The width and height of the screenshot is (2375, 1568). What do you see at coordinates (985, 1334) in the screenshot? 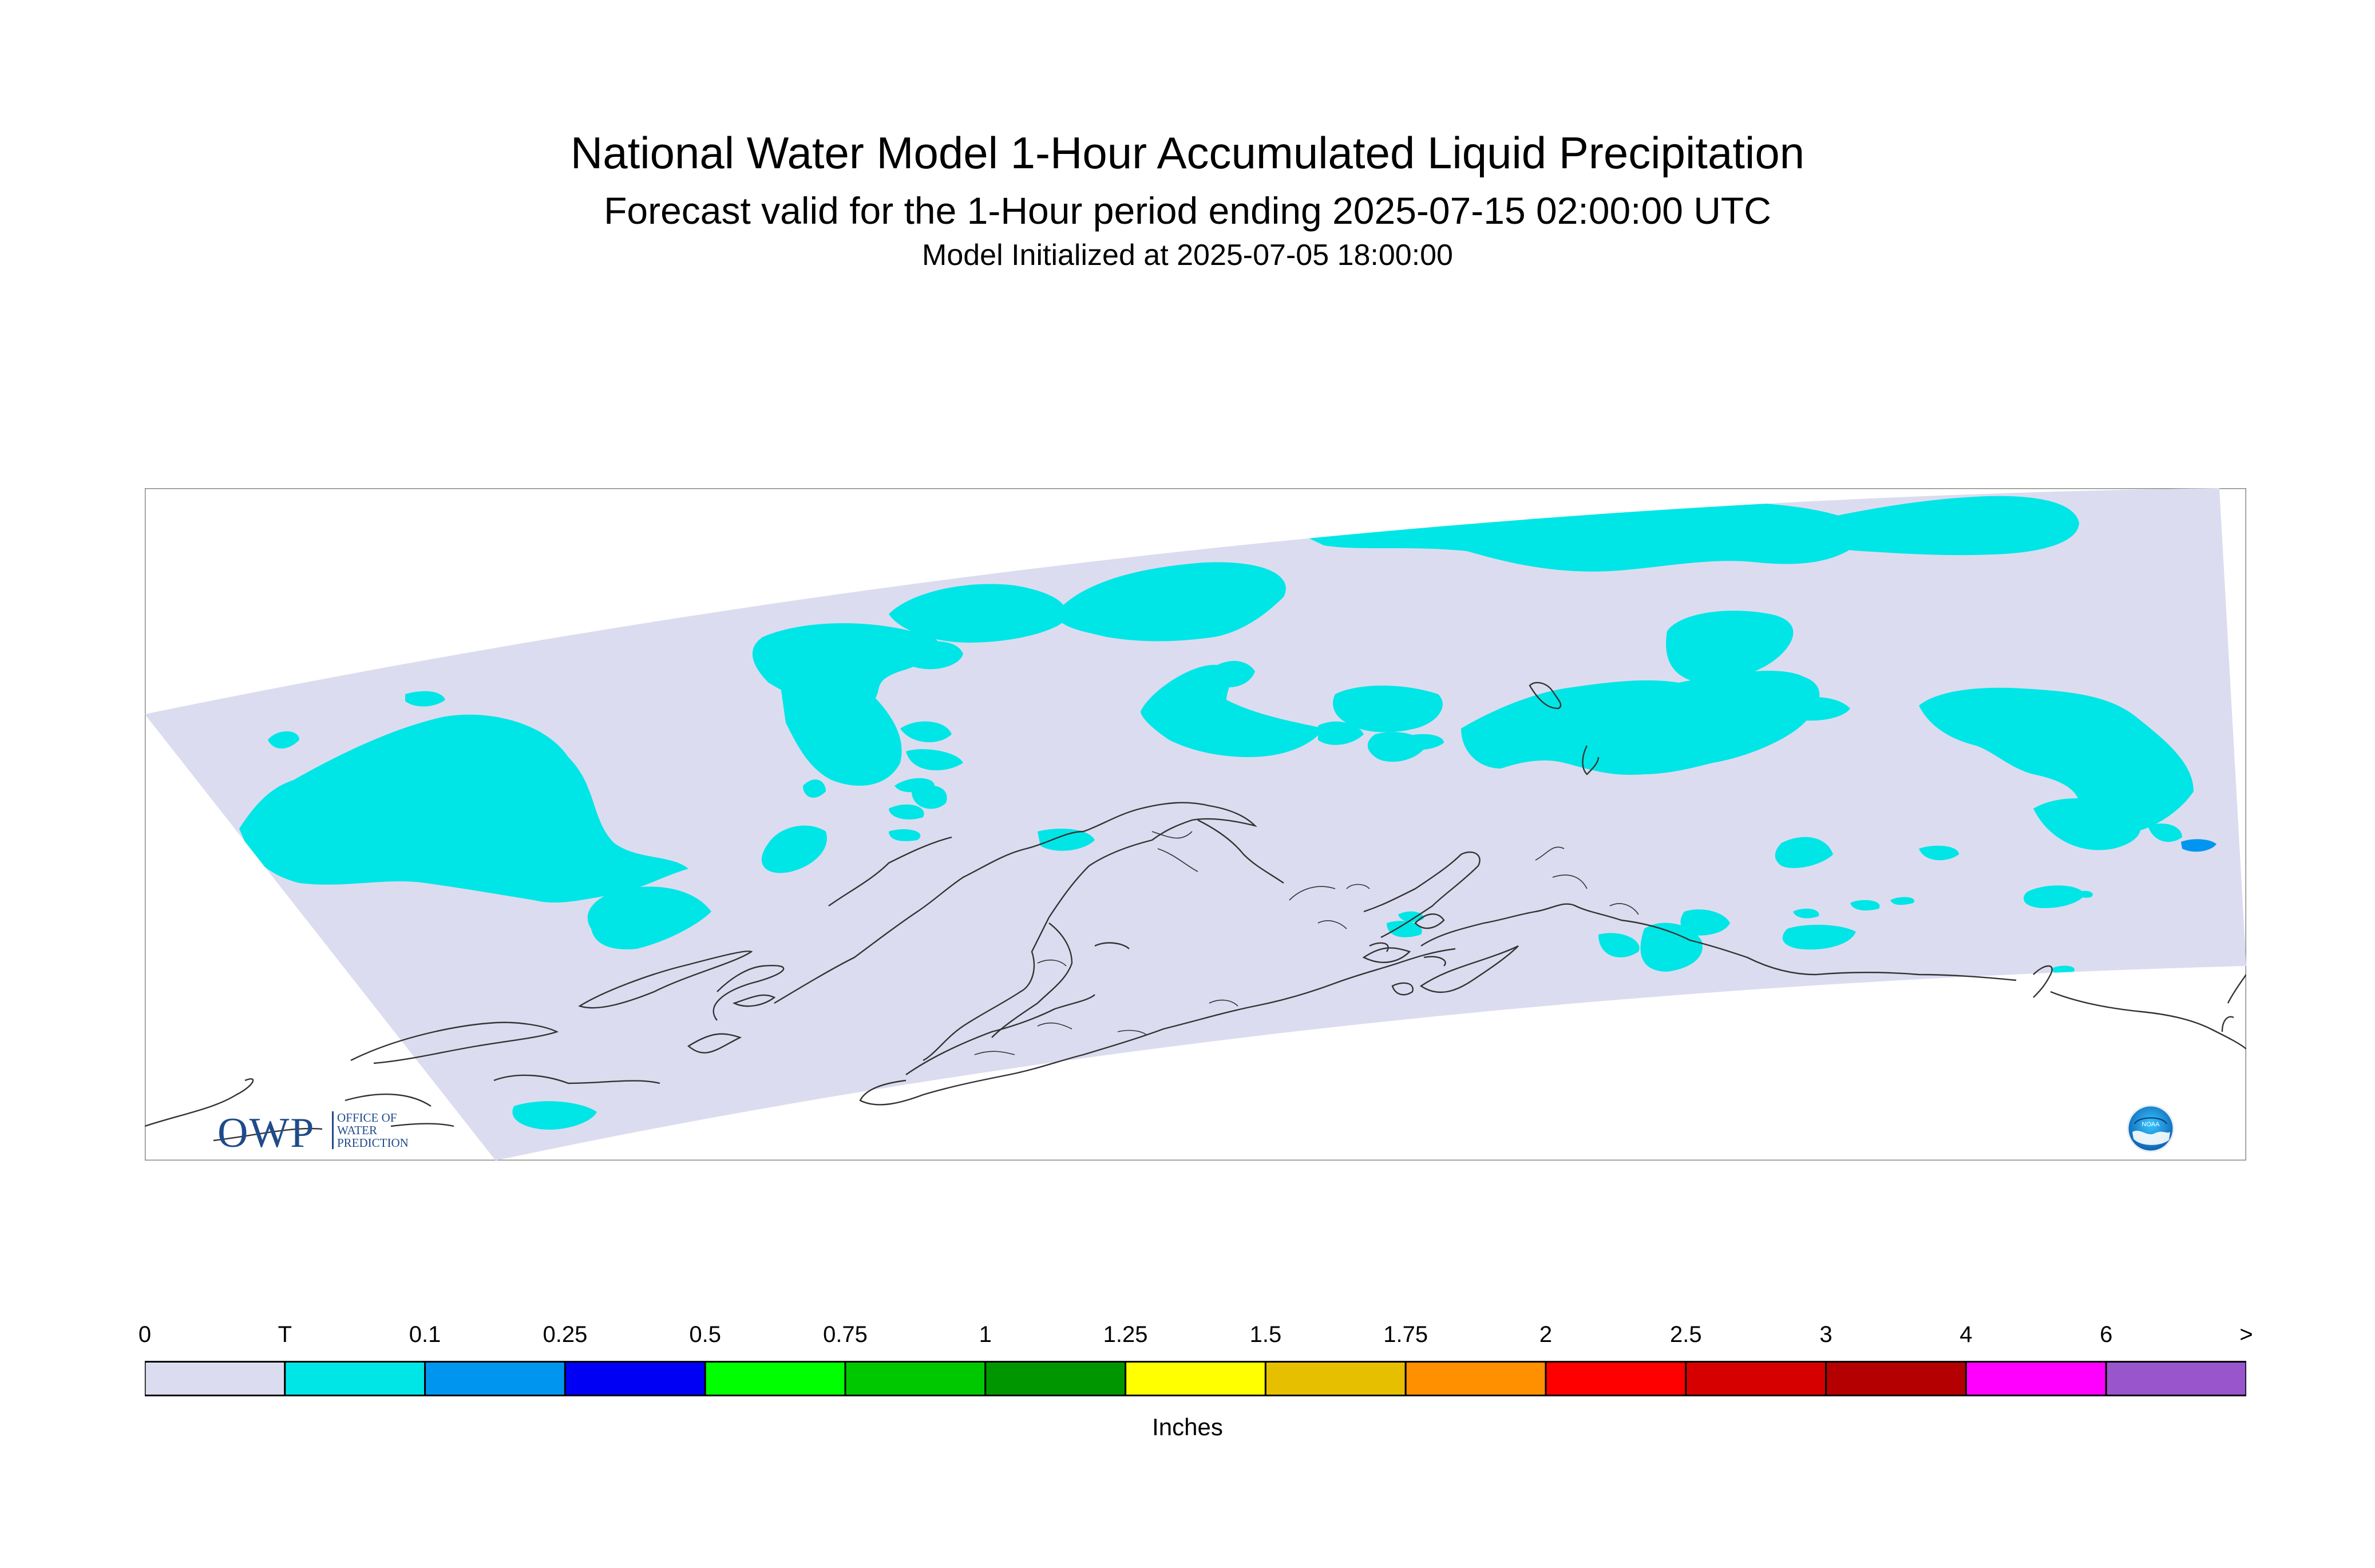
I see `legend-tick-label: 1` at bounding box center [985, 1334].